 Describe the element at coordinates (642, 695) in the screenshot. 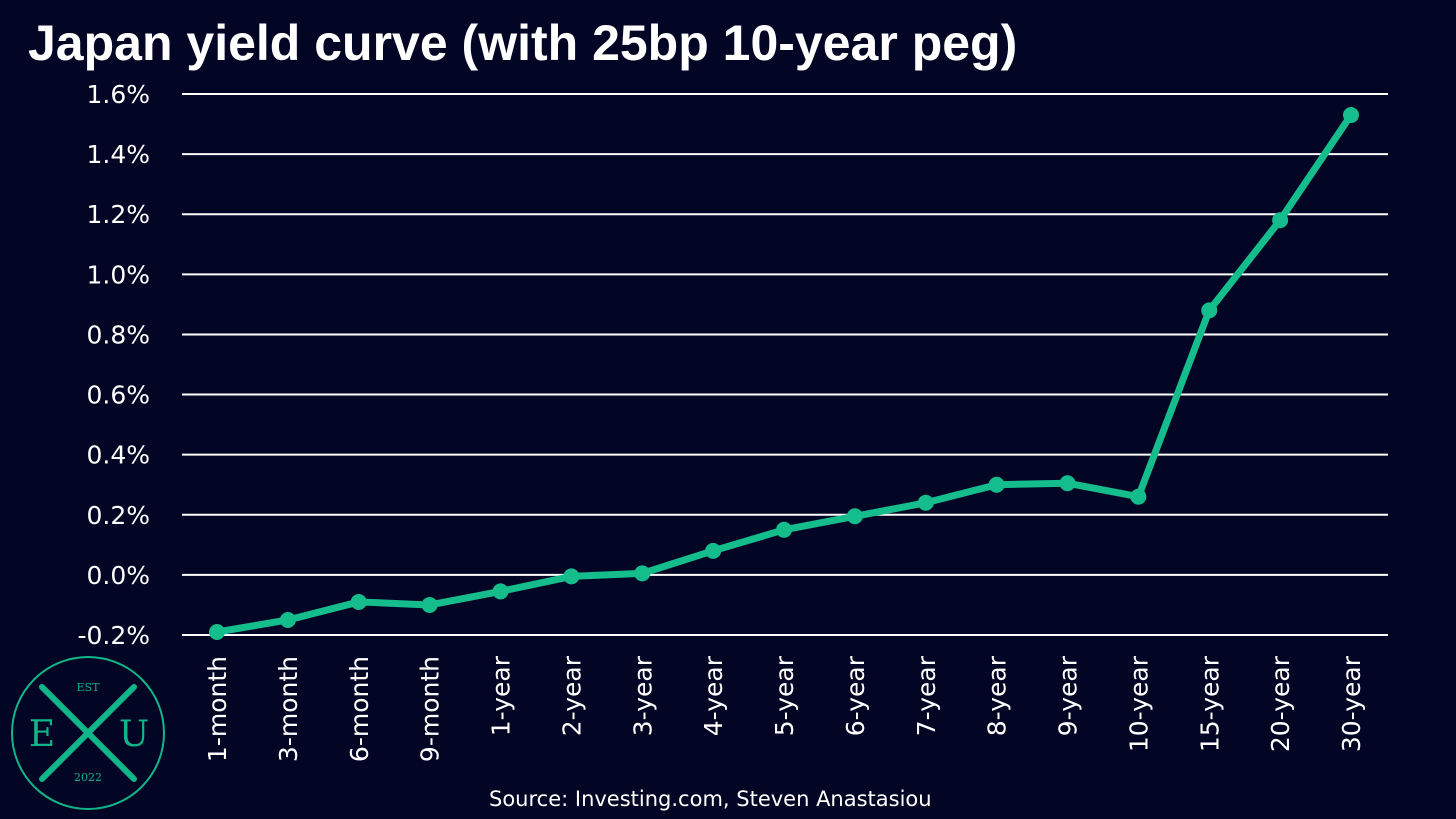

I see `x-tick-label: 3-year` at that location.